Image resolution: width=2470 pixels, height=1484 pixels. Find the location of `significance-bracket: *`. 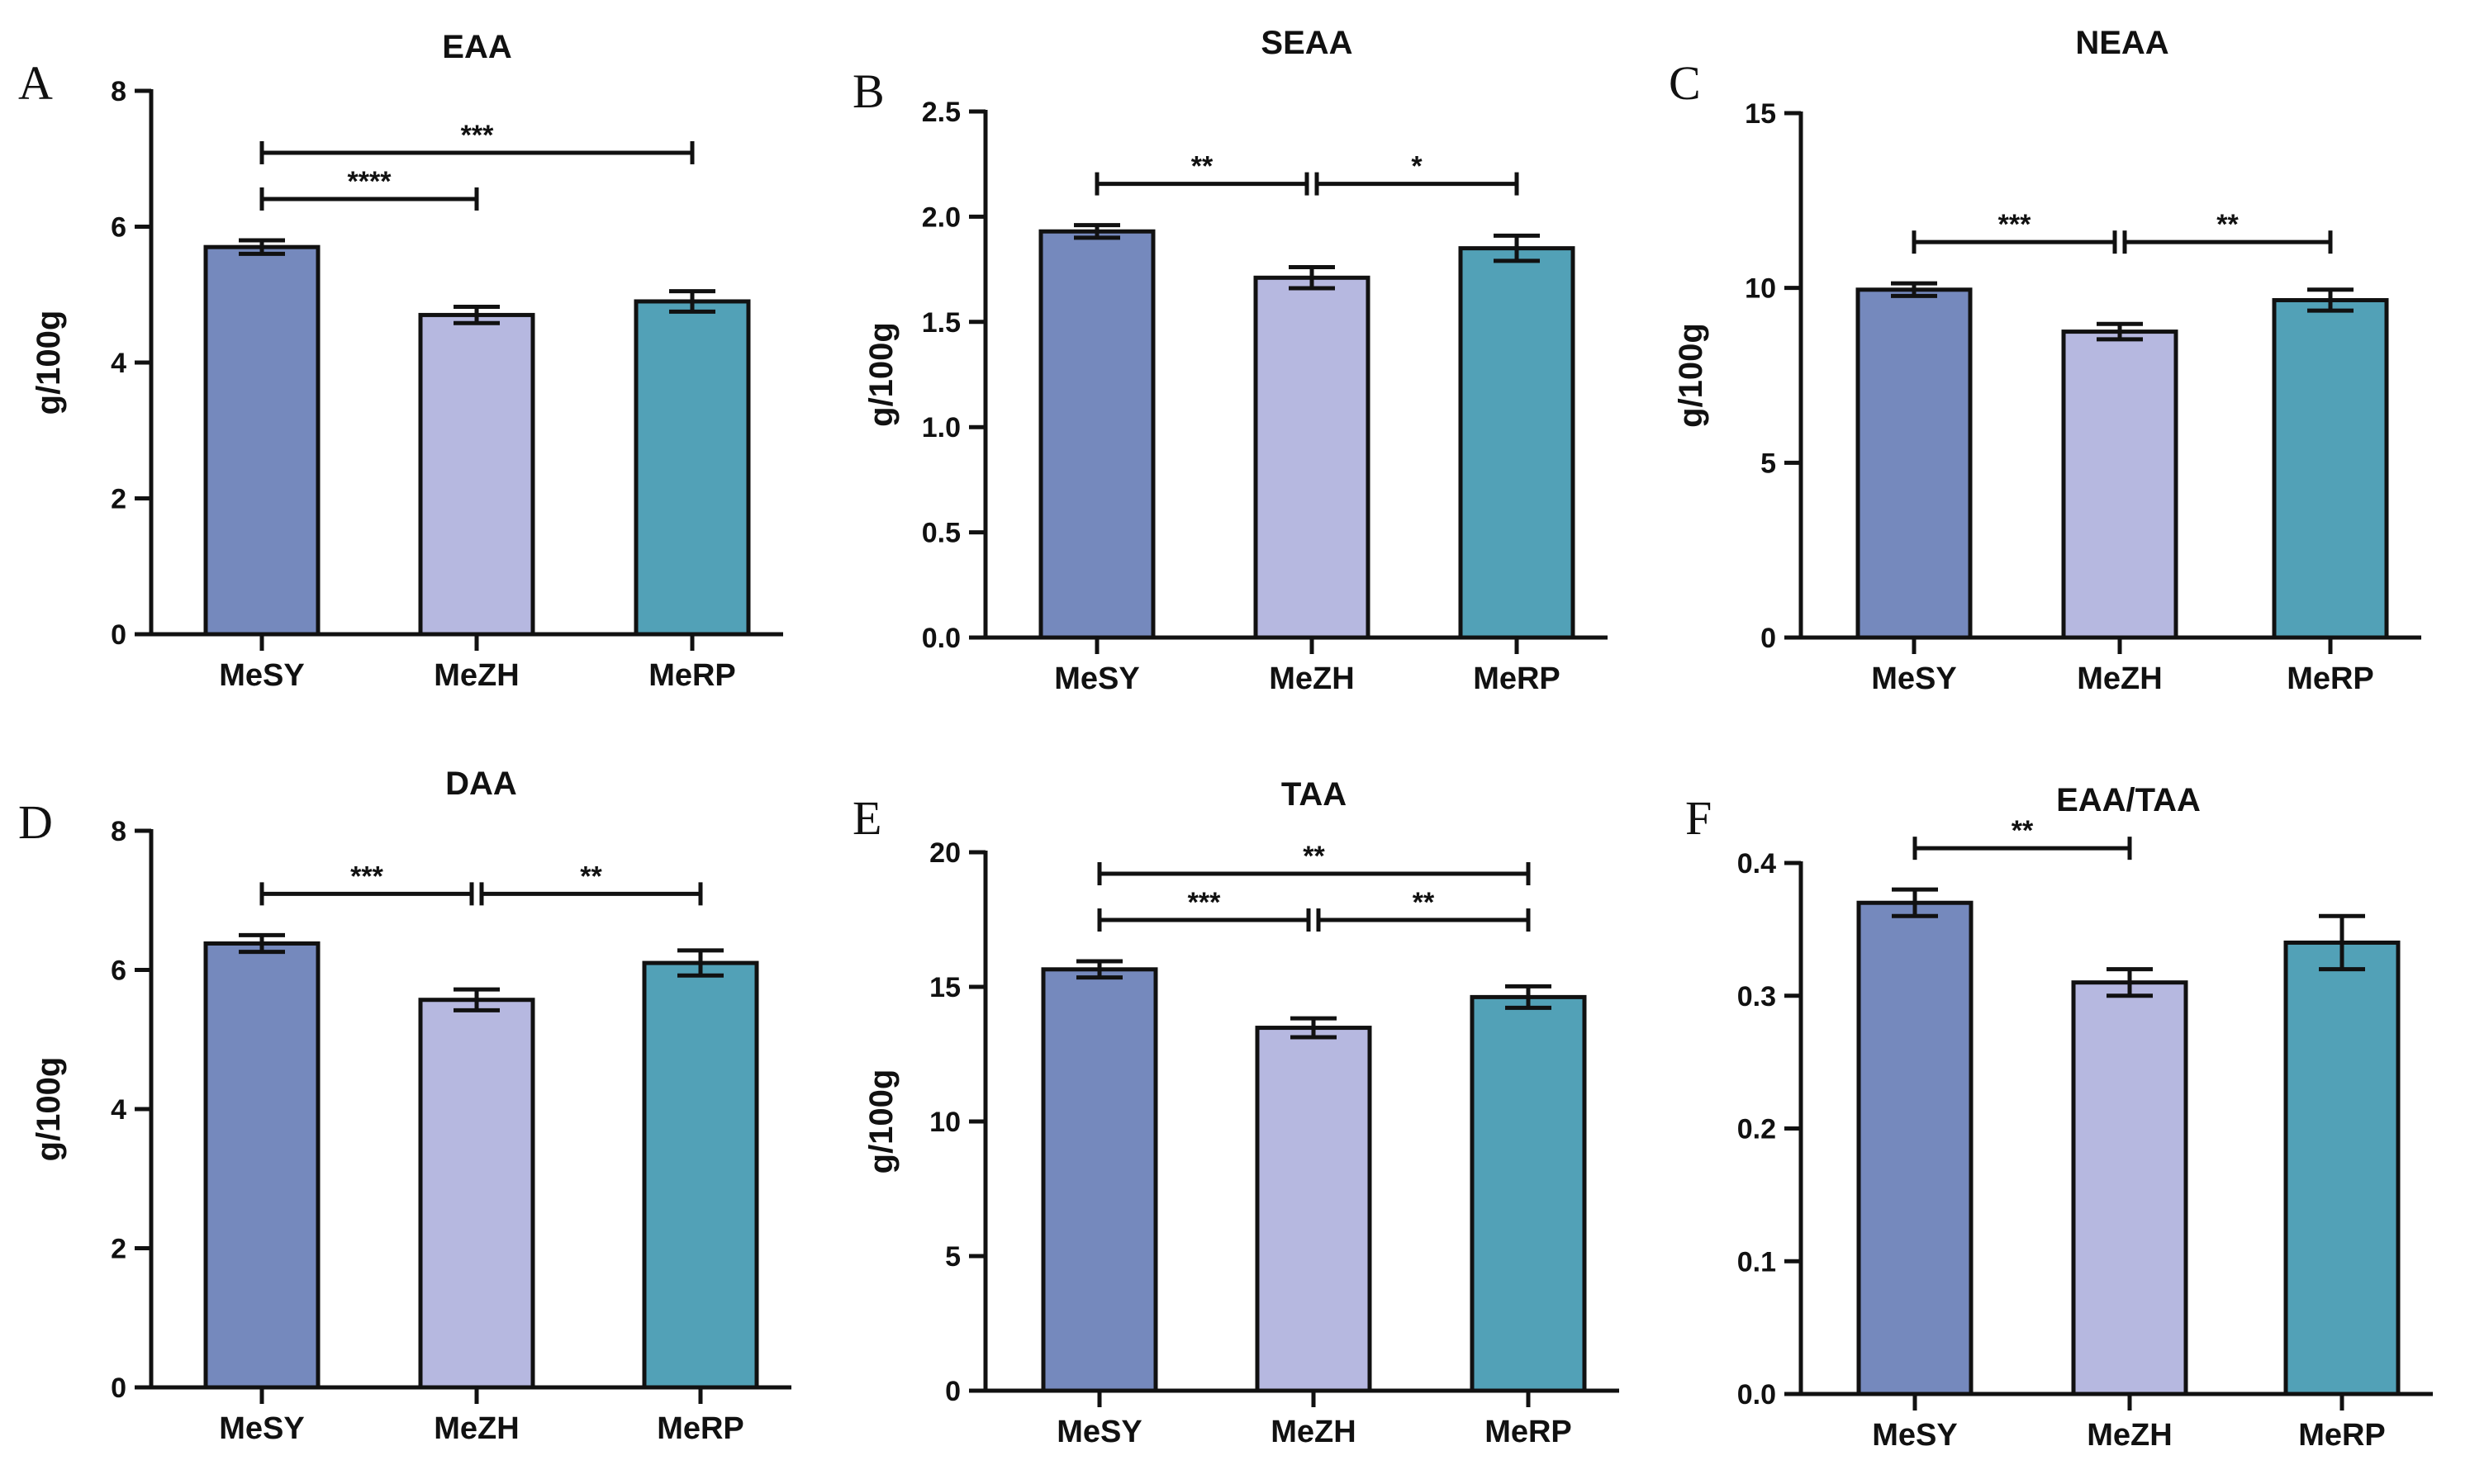

significance-bracket: * is located at coordinates (1416, 173).